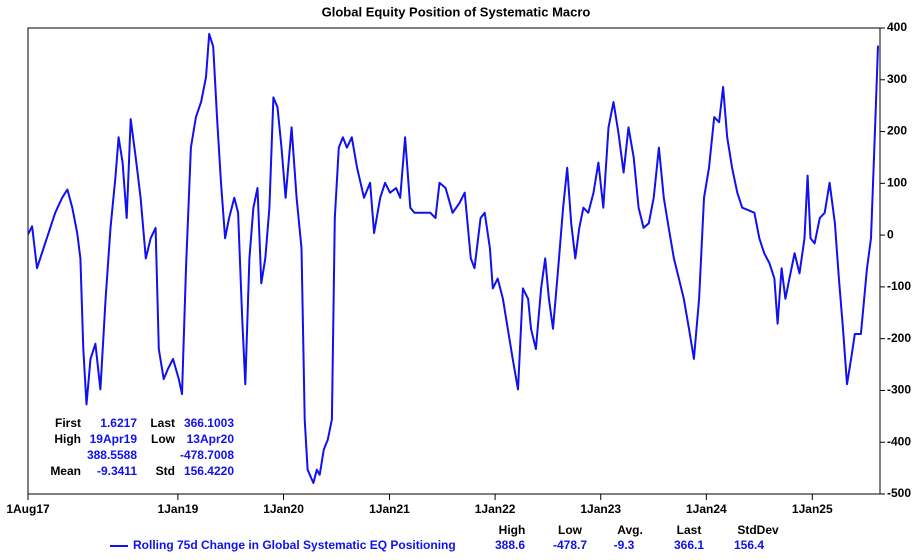  I want to click on y-tick-label: 0, so click(890, 234).